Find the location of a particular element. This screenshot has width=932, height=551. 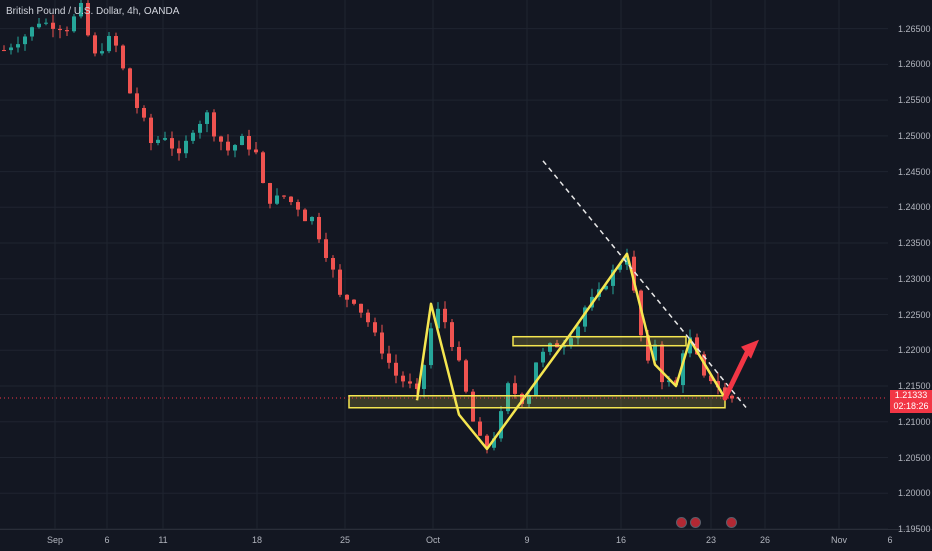

time-tick-label: 11 is located at coordinates (163, 540).